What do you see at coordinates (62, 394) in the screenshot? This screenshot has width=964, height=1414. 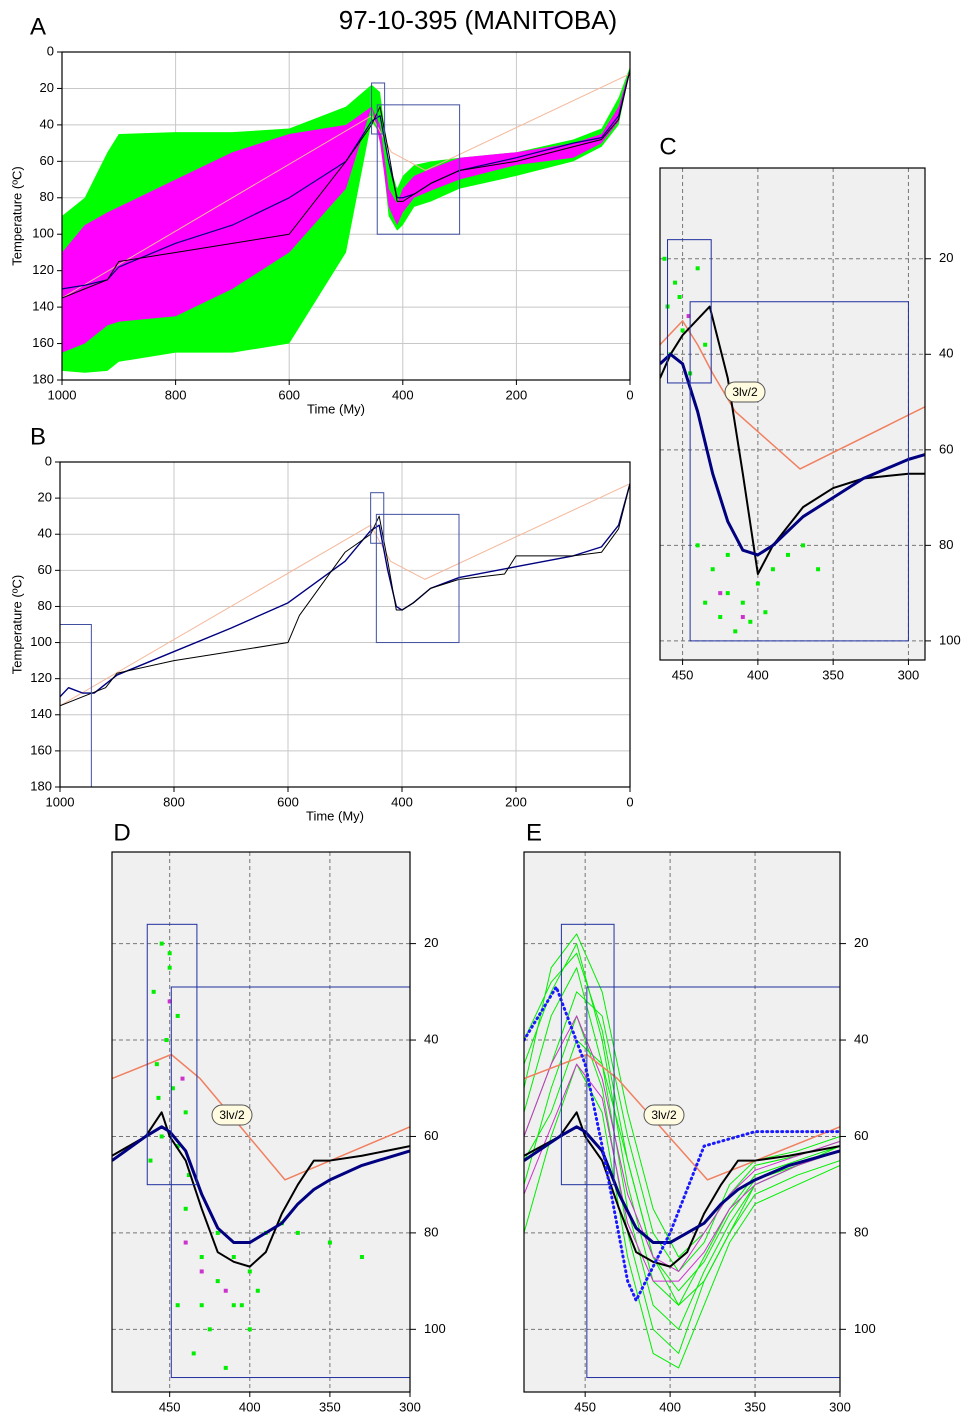 I see `x-tick-label: 1000` at bounding box center [62, 394].